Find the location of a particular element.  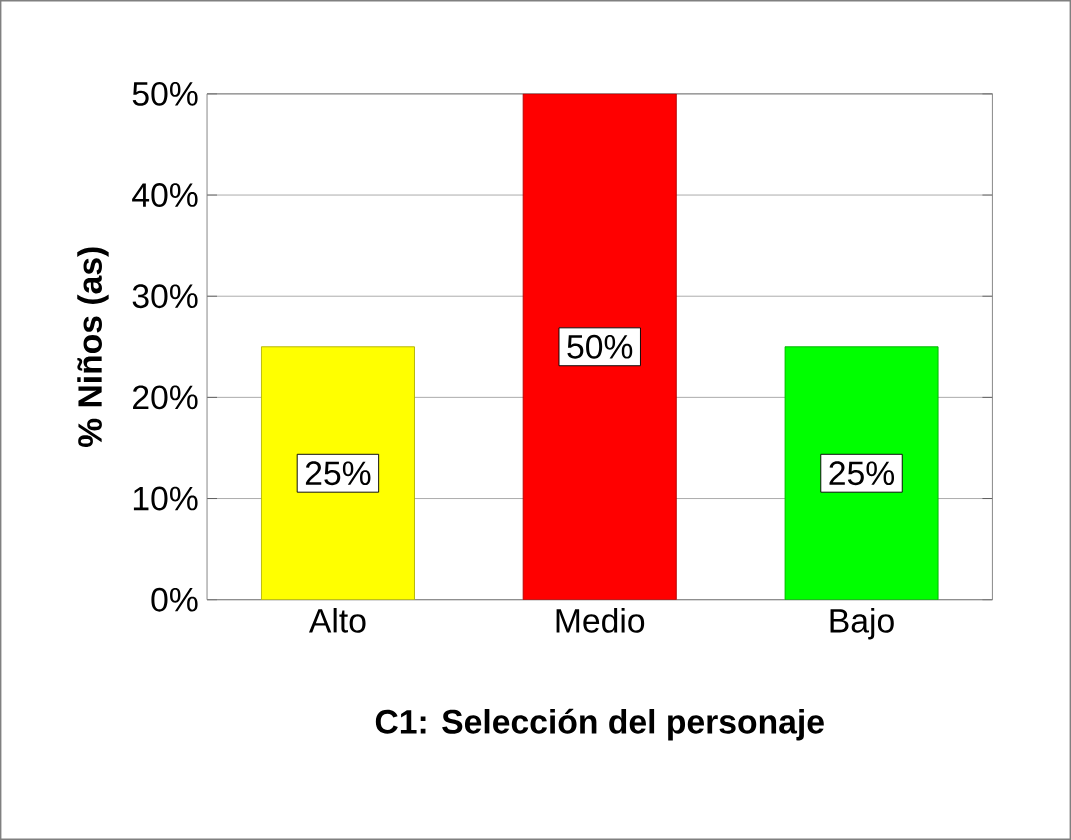

y-tick-label: 10% is located at coordinates (165, 498).